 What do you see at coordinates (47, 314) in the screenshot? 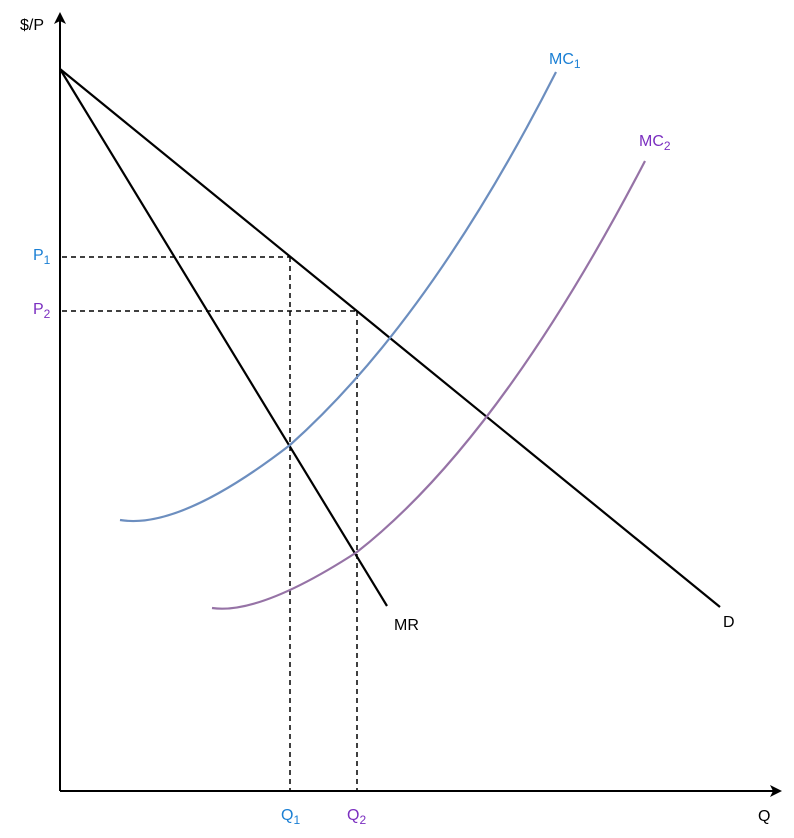
I see `p2-label-sub: 2` at bounding box center [47, 314].